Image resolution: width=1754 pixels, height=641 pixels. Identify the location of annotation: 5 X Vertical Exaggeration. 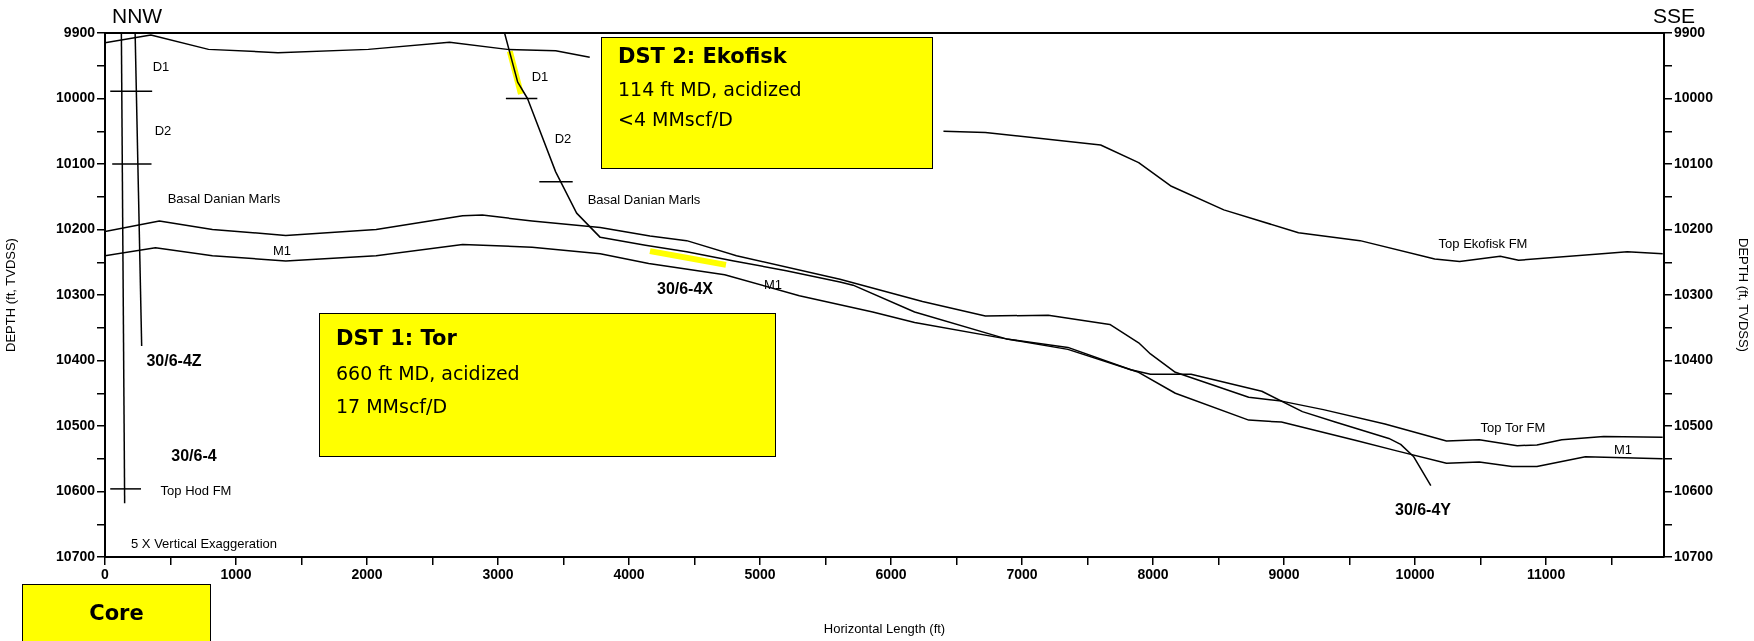
(204, 543).